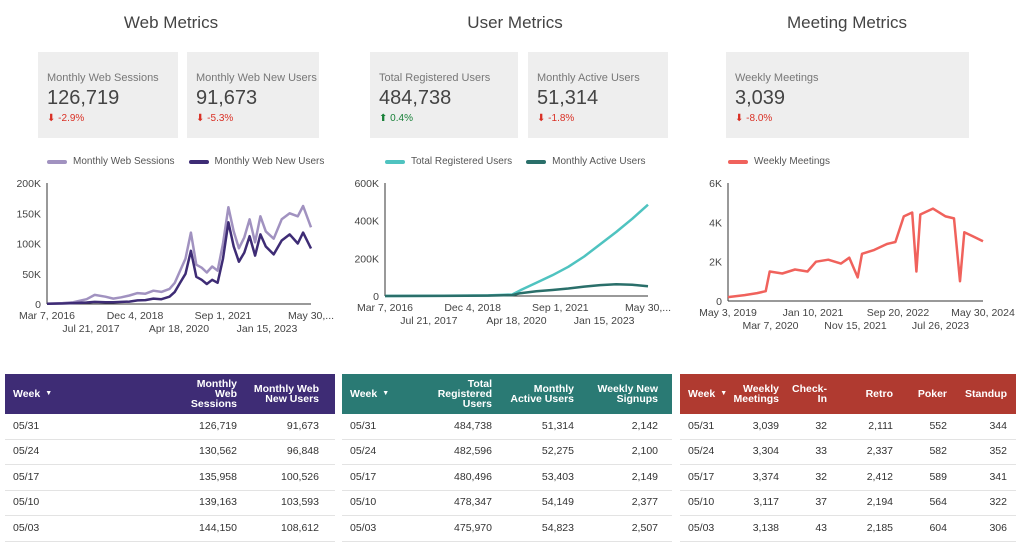  What do you see at coordinates (821, 527) in the screenshot?
I see `table-cell: 43` at bounding box center [821, 527].